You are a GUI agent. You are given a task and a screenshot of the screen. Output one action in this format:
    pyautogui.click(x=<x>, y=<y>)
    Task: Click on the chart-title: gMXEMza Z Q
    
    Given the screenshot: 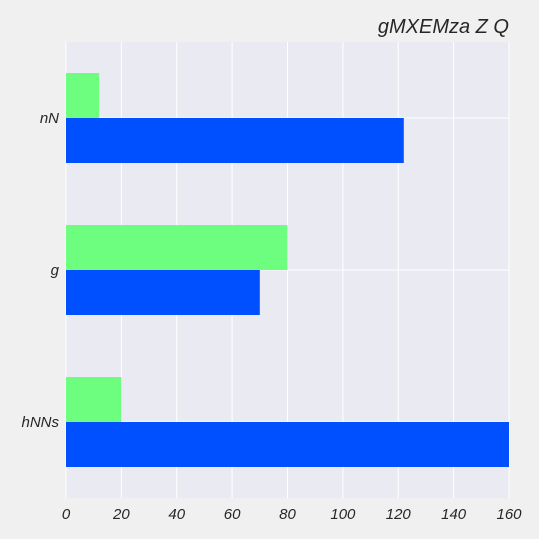 What is the action you would take?
    pyautogui.click(x=443, y=27)
    